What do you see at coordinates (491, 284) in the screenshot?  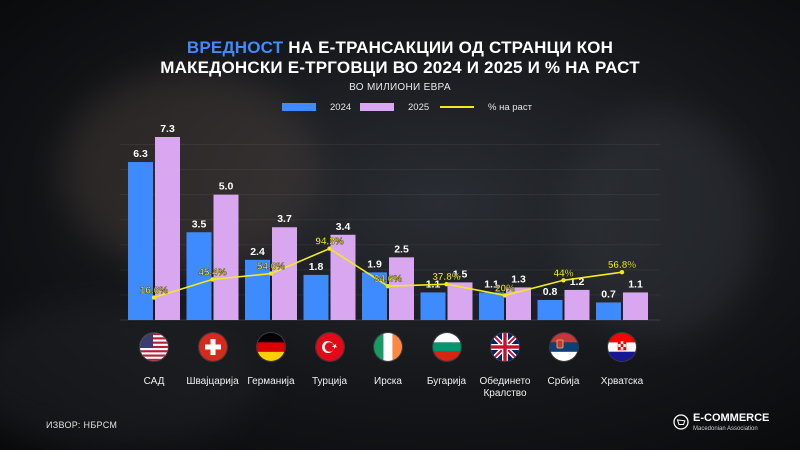 I see `value-label-2024-6: 1.1` at bounding box center [491, 284].